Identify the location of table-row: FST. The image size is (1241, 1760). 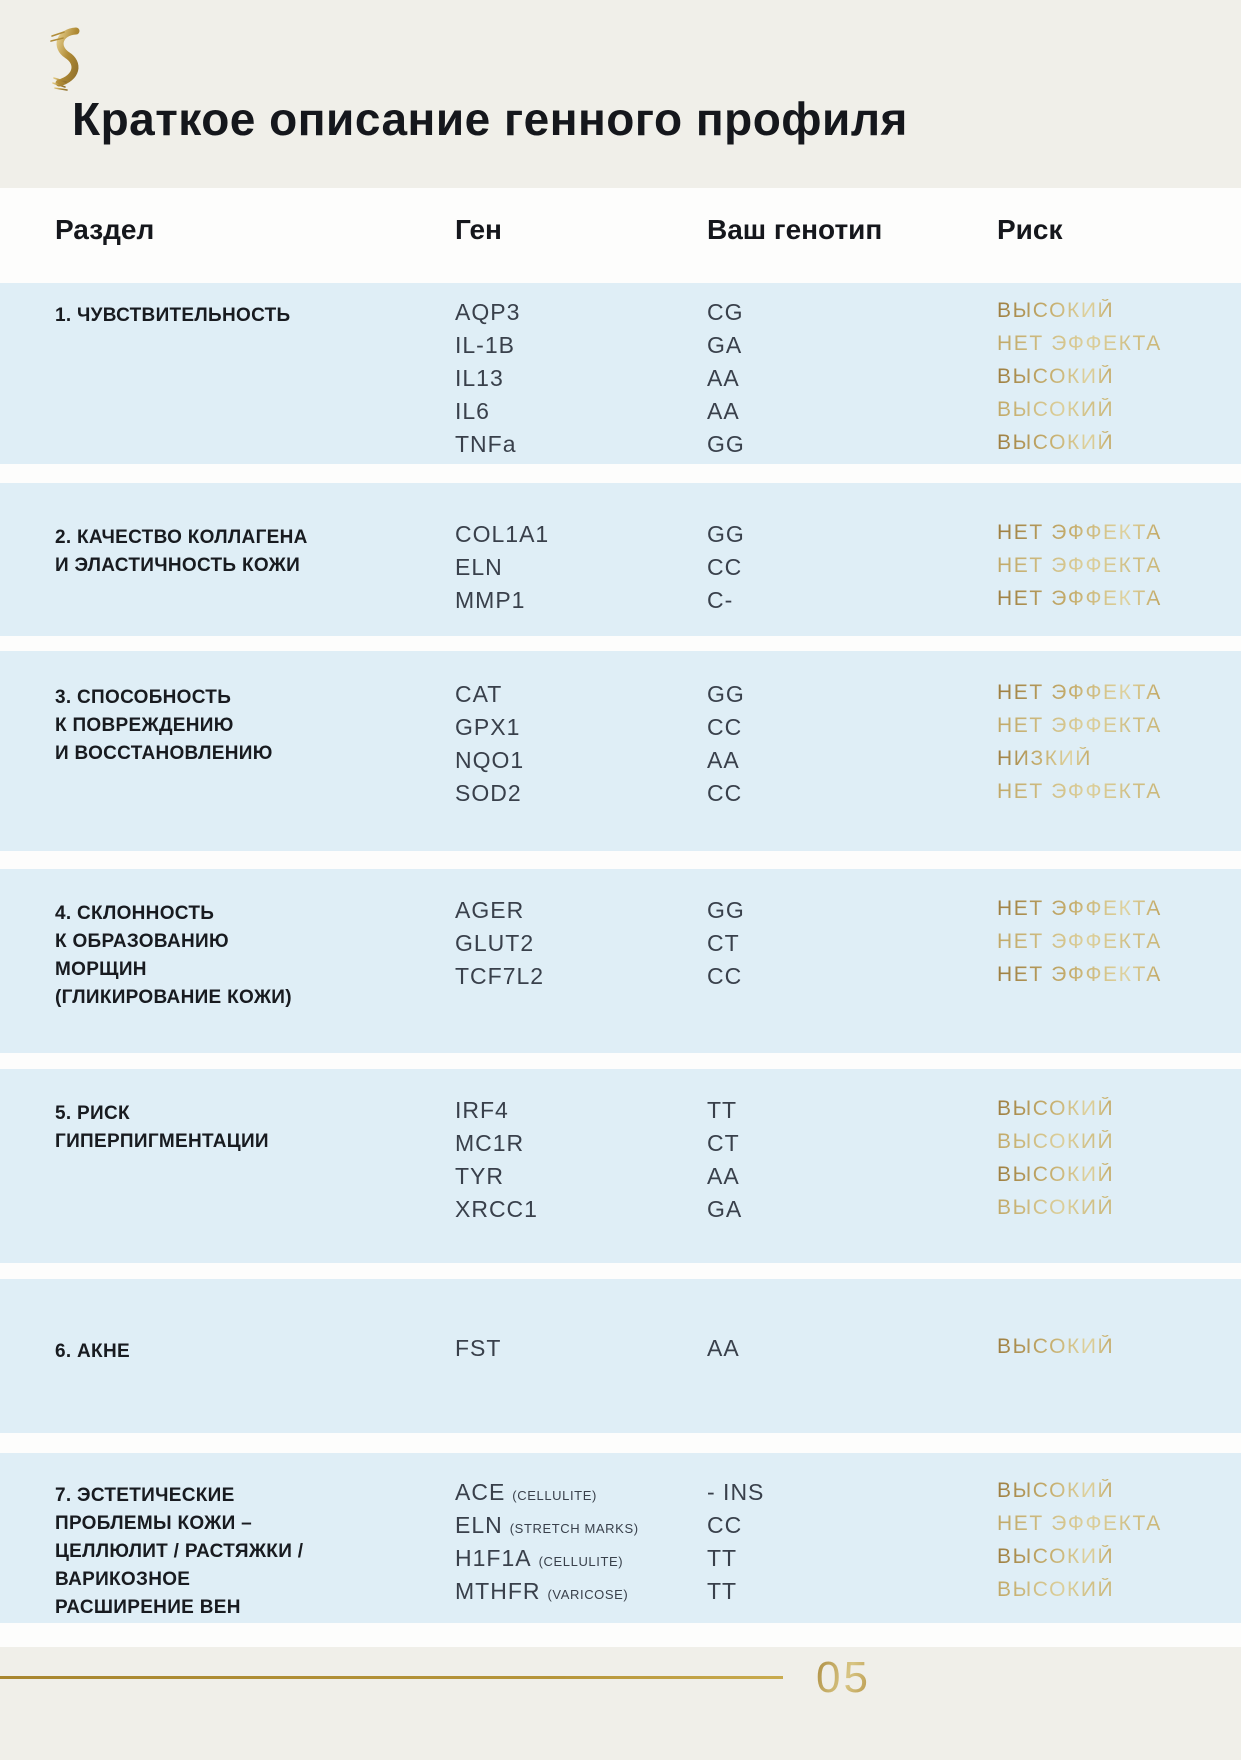
(581, 1351).